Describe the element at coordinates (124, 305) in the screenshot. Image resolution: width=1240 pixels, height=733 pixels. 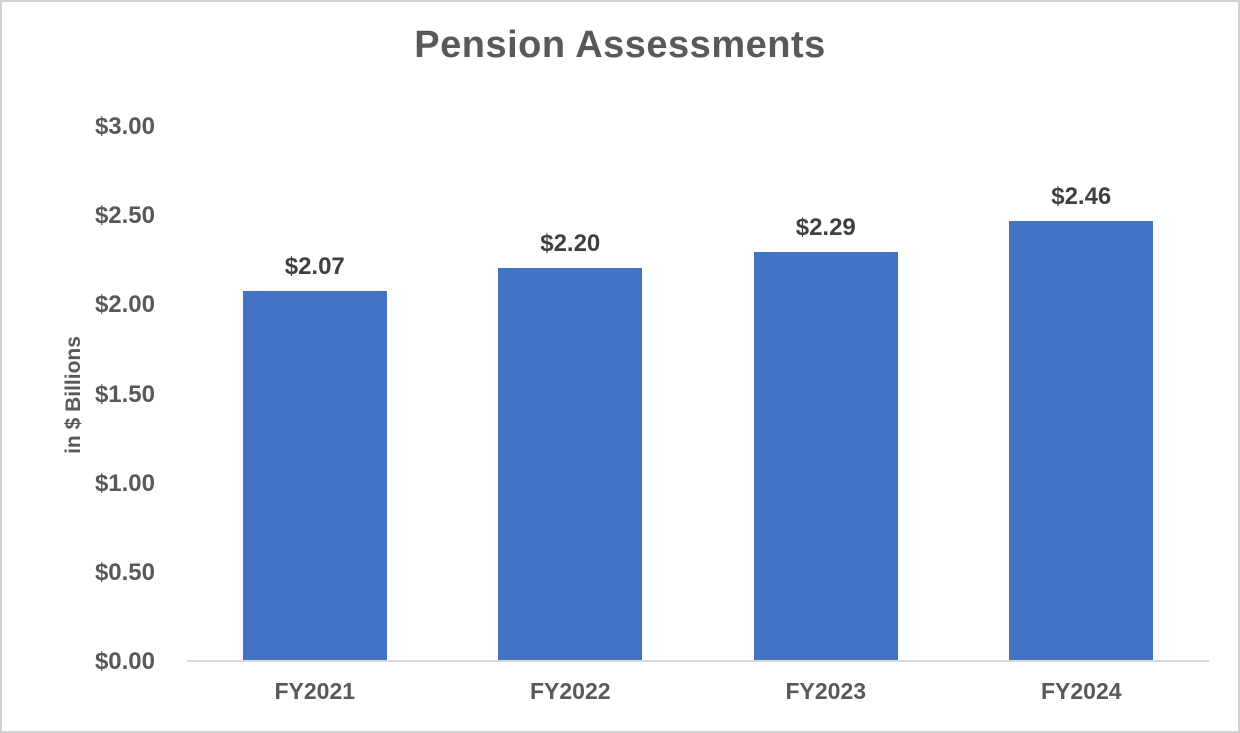
I see `y-tick-label: $2.00` at that location.